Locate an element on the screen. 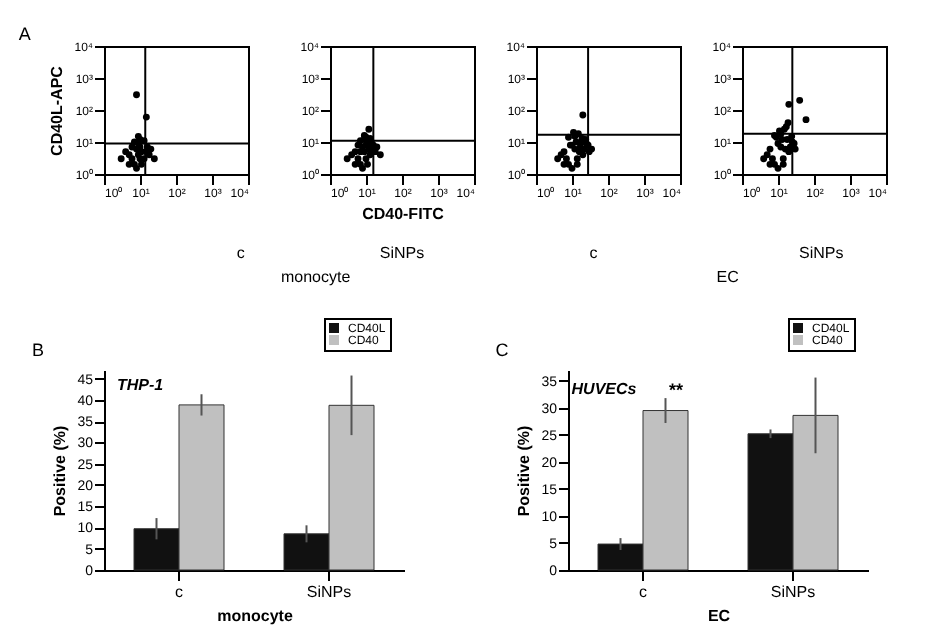  text: monocyte is located at coordinates (316, 277).